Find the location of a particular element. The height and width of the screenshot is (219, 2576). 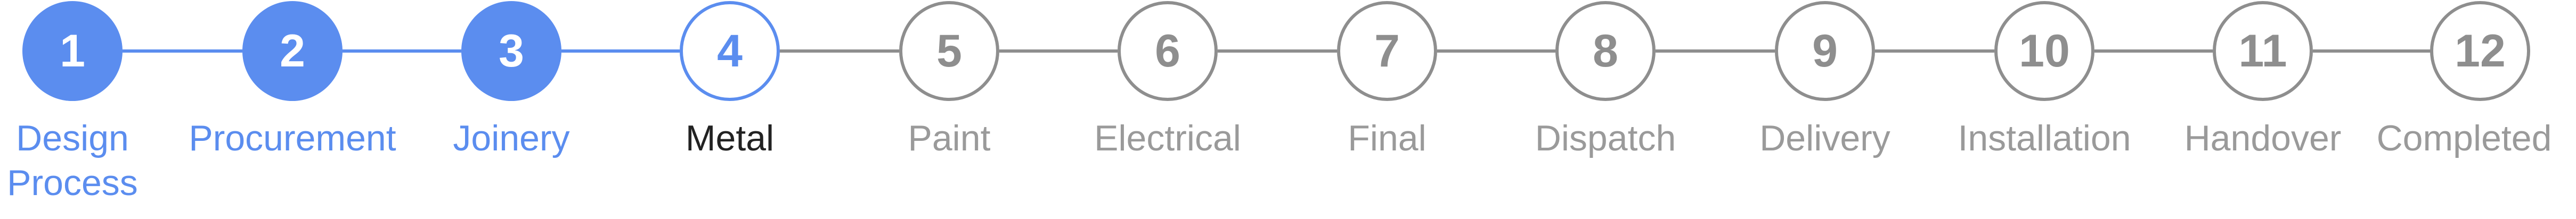

step-8-label: Dispatch is located at coordinates (1605, 138).